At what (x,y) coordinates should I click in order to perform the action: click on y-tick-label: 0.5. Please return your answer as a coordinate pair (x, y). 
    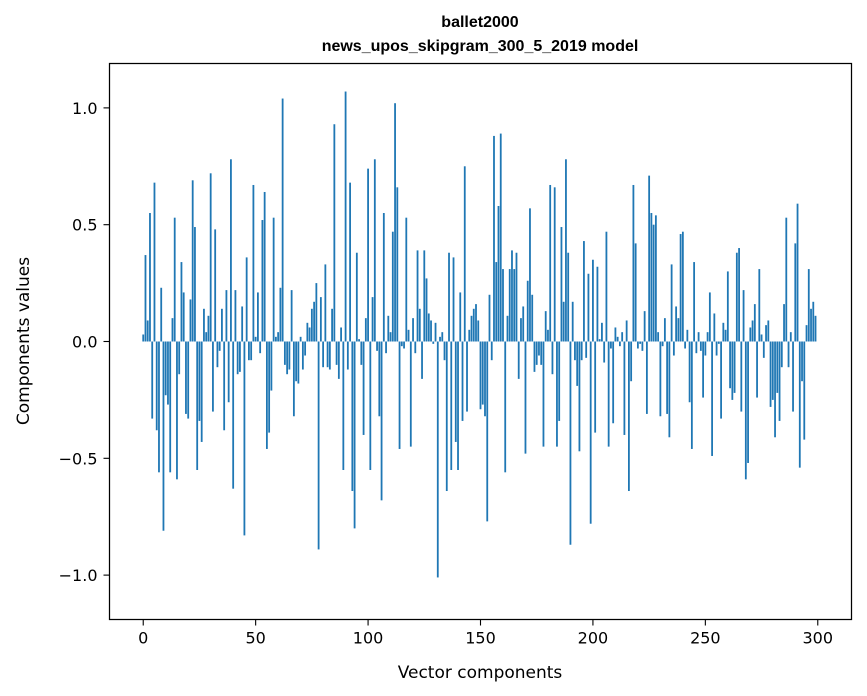
    Looking at the image, I should click on (84, 225).